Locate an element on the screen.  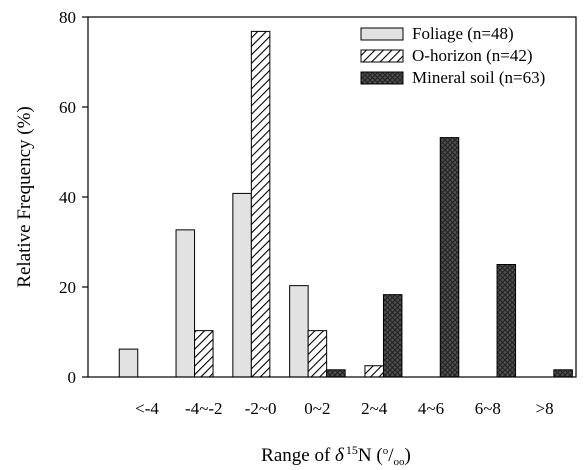
legend-swatch-mineral-soil is located at coordinates (382, 78).